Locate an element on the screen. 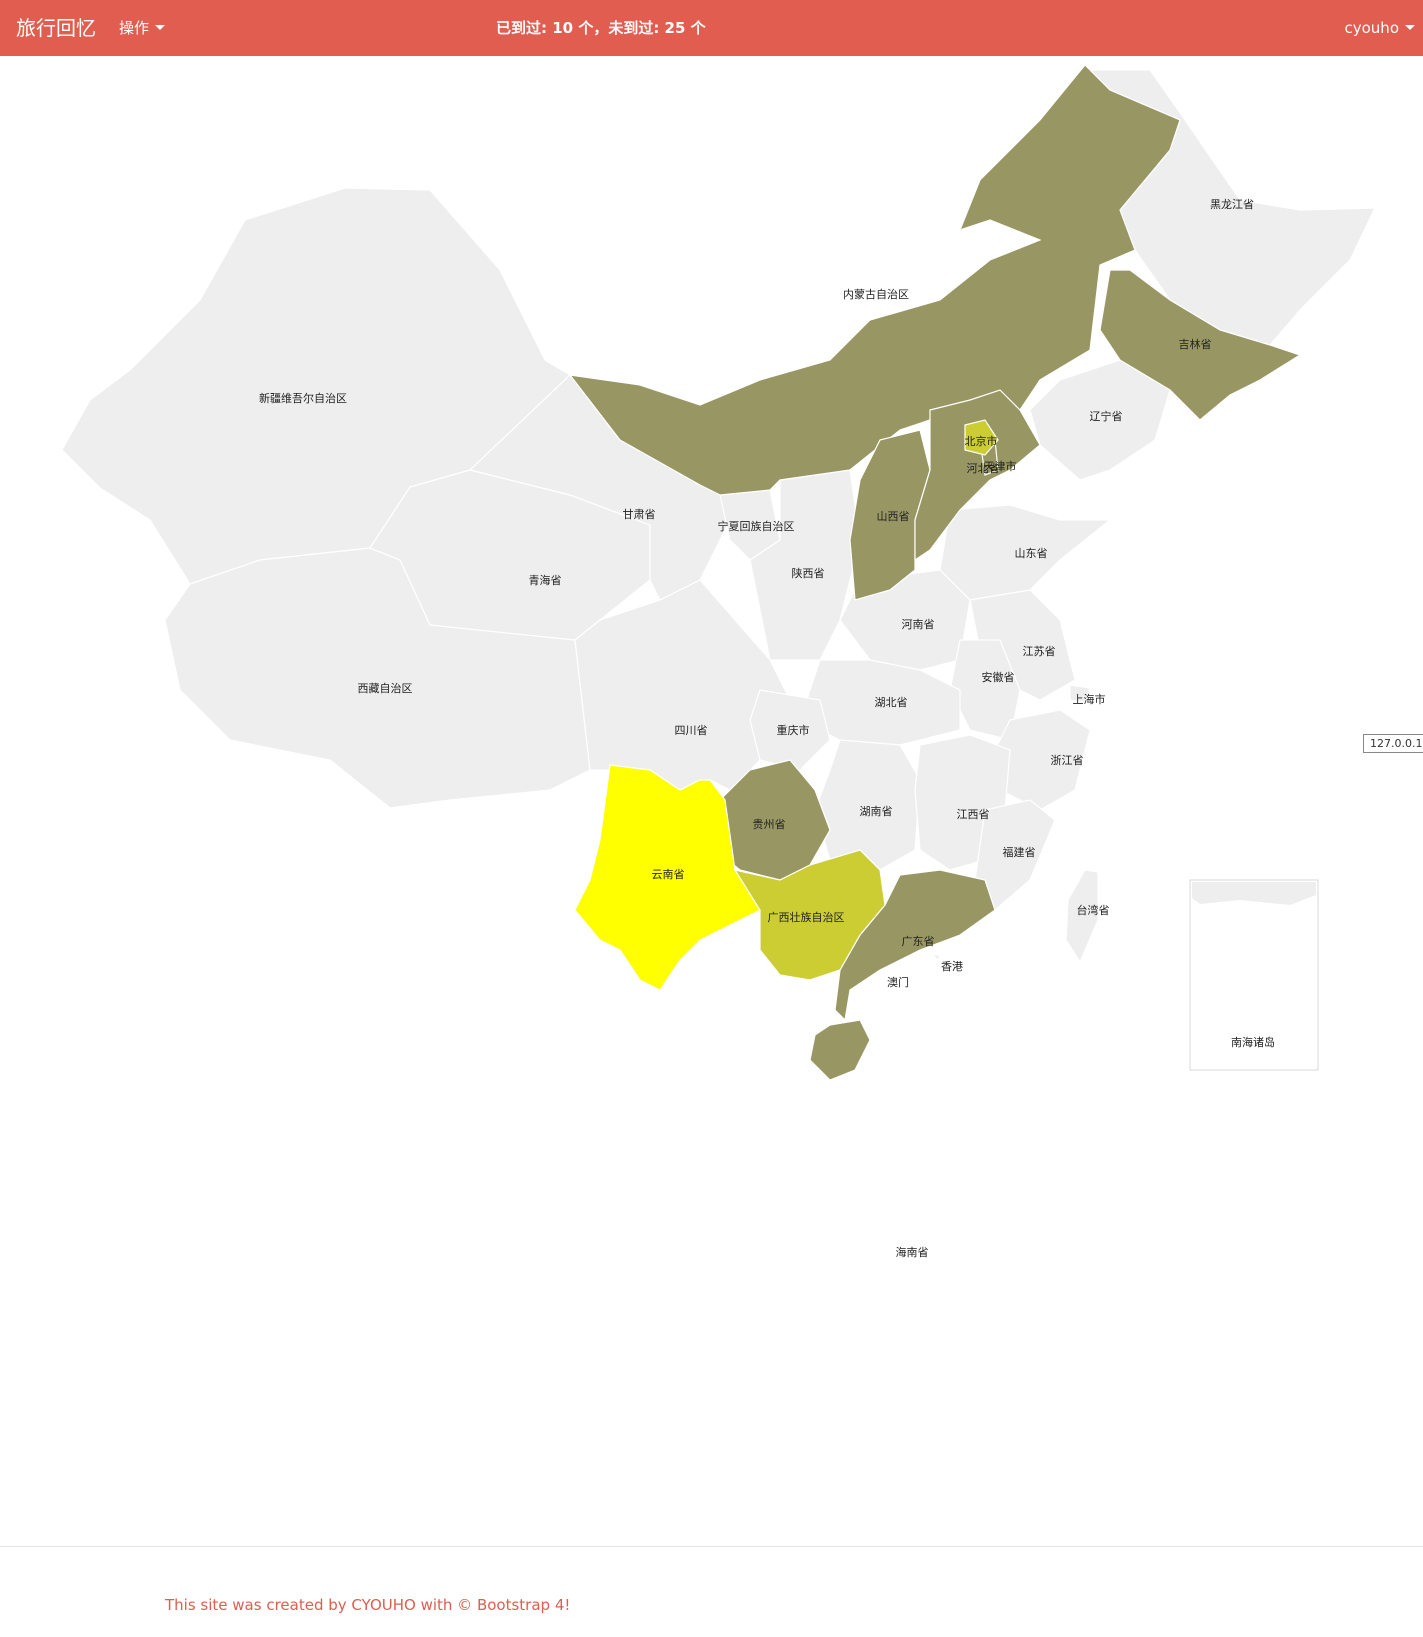 This screenshot has width=1423, height=1637. brand-link: 旅行回忆 is located at coordinates (56, 28).